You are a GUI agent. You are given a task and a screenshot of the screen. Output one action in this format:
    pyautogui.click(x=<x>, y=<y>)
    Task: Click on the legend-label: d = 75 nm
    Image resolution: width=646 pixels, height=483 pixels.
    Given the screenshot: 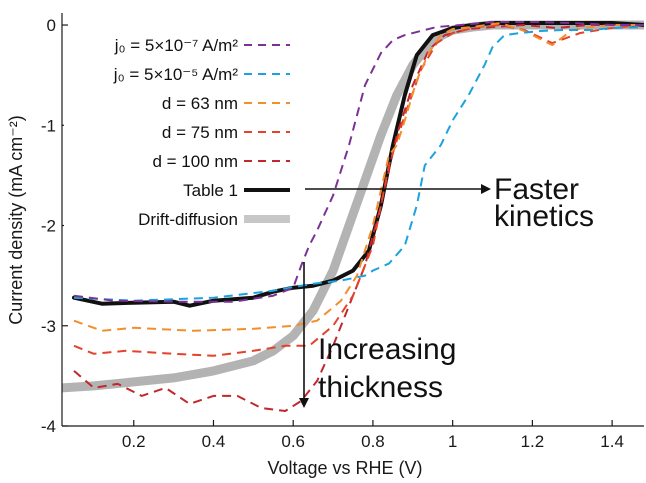 What is the action you would take?
    pyautogui.click(x=200, y=132)
    